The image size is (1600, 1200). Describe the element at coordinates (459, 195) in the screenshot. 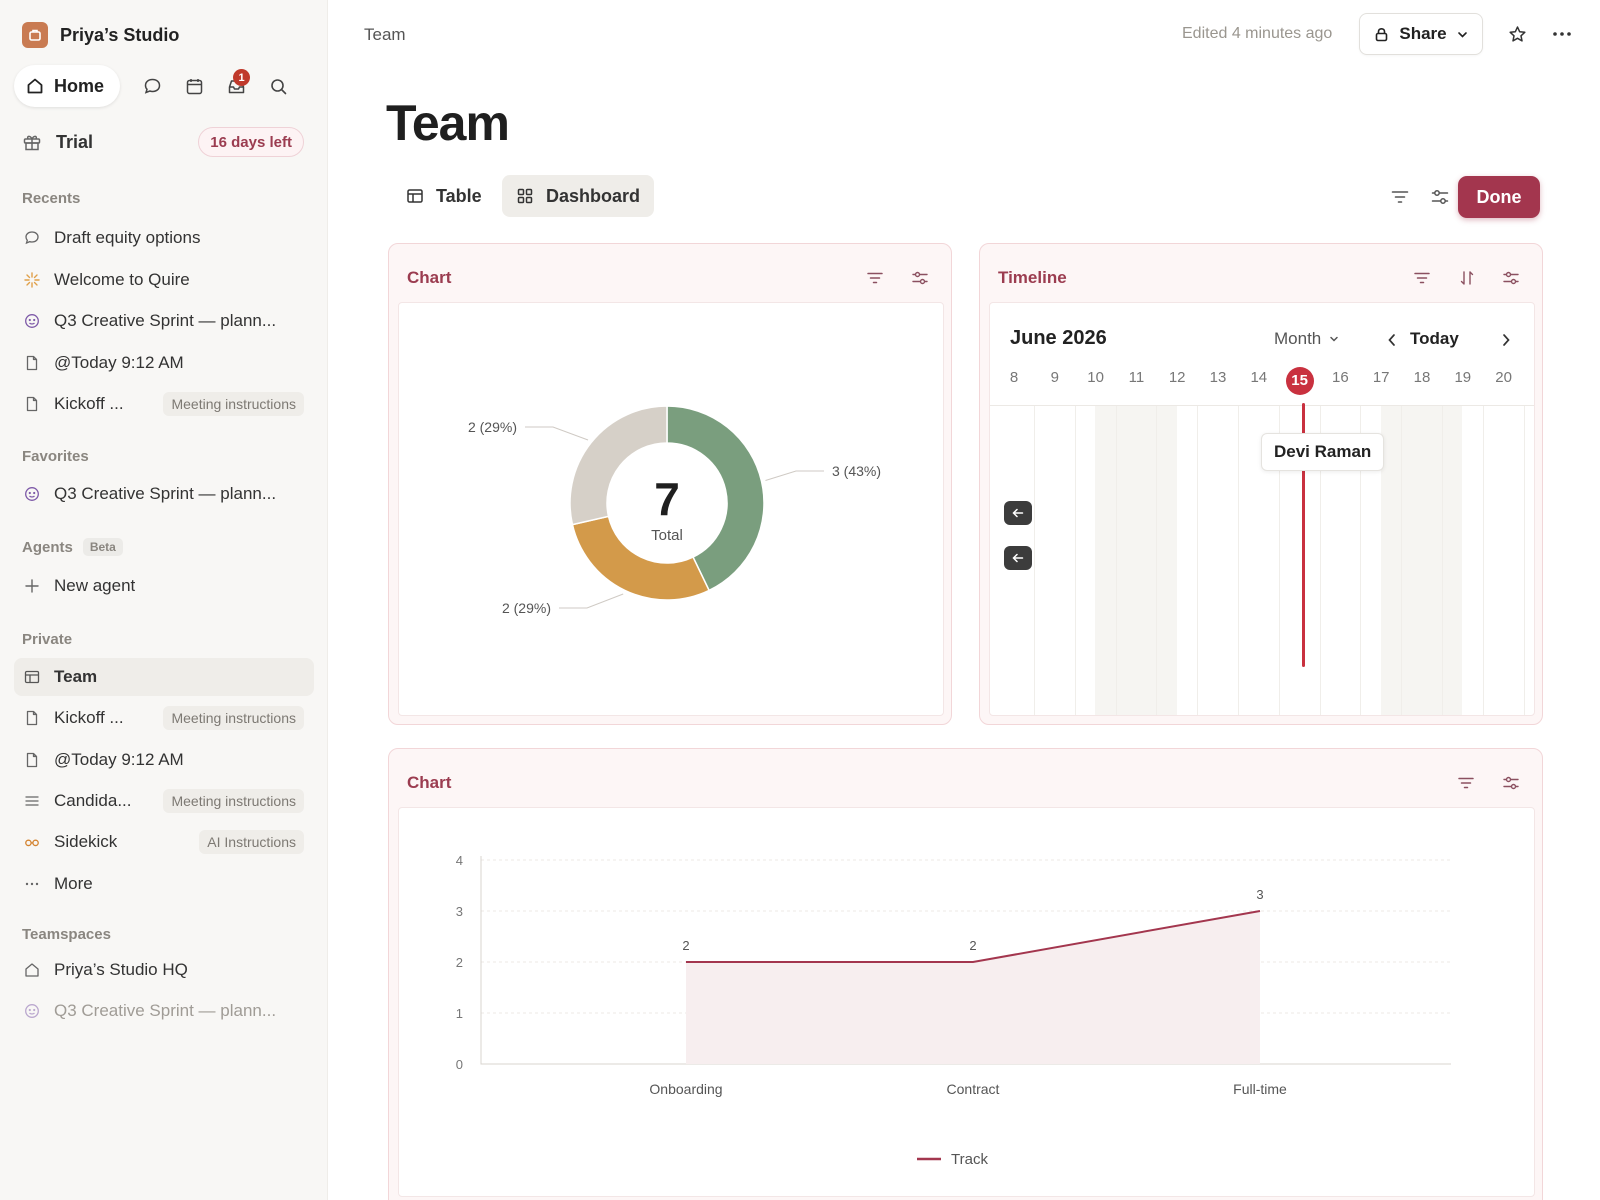

I see `tab-table-label: Table` at that location.